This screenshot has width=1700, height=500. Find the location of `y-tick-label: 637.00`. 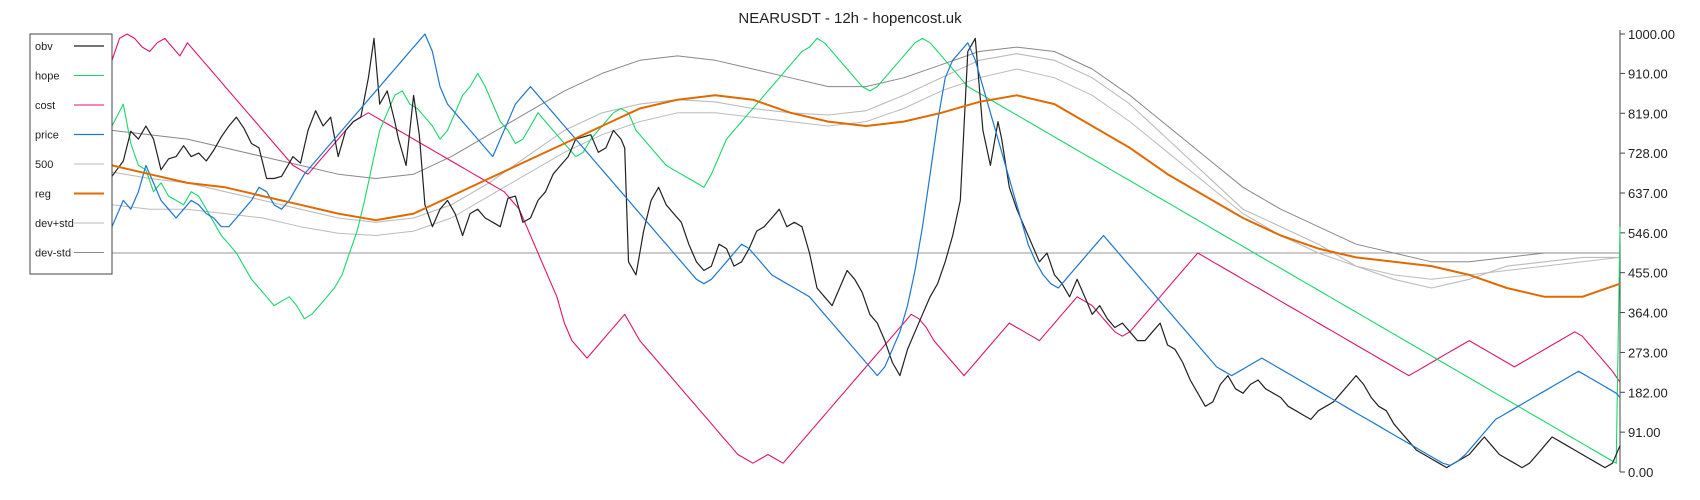

y-tick-label: 637.00 is located at coordinates (1648, 193).